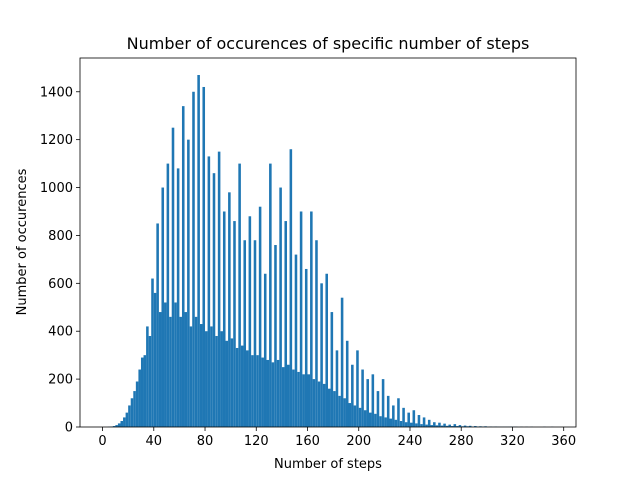  What do you see at coordinates (69, 428) in the screenshot?
I see `y-tick-label: 0` at bounding box center [69, 428].